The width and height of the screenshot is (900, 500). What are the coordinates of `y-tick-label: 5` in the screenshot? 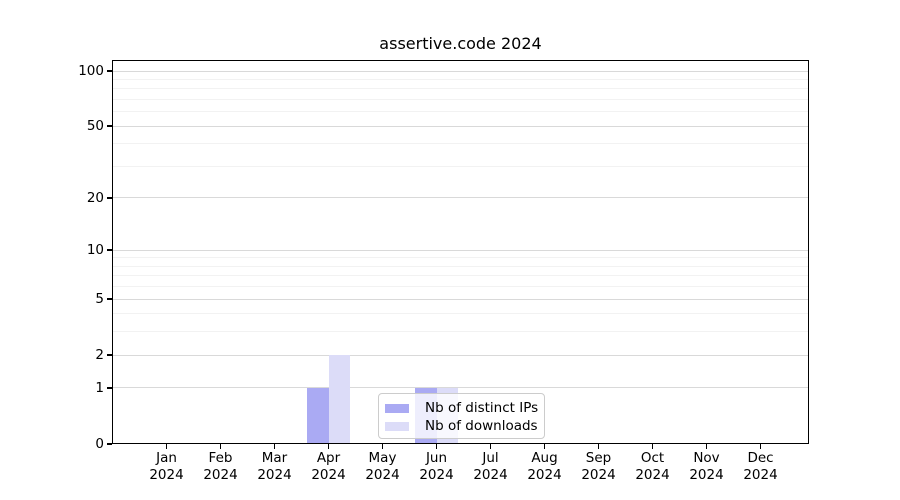 It's located at (99, 299).